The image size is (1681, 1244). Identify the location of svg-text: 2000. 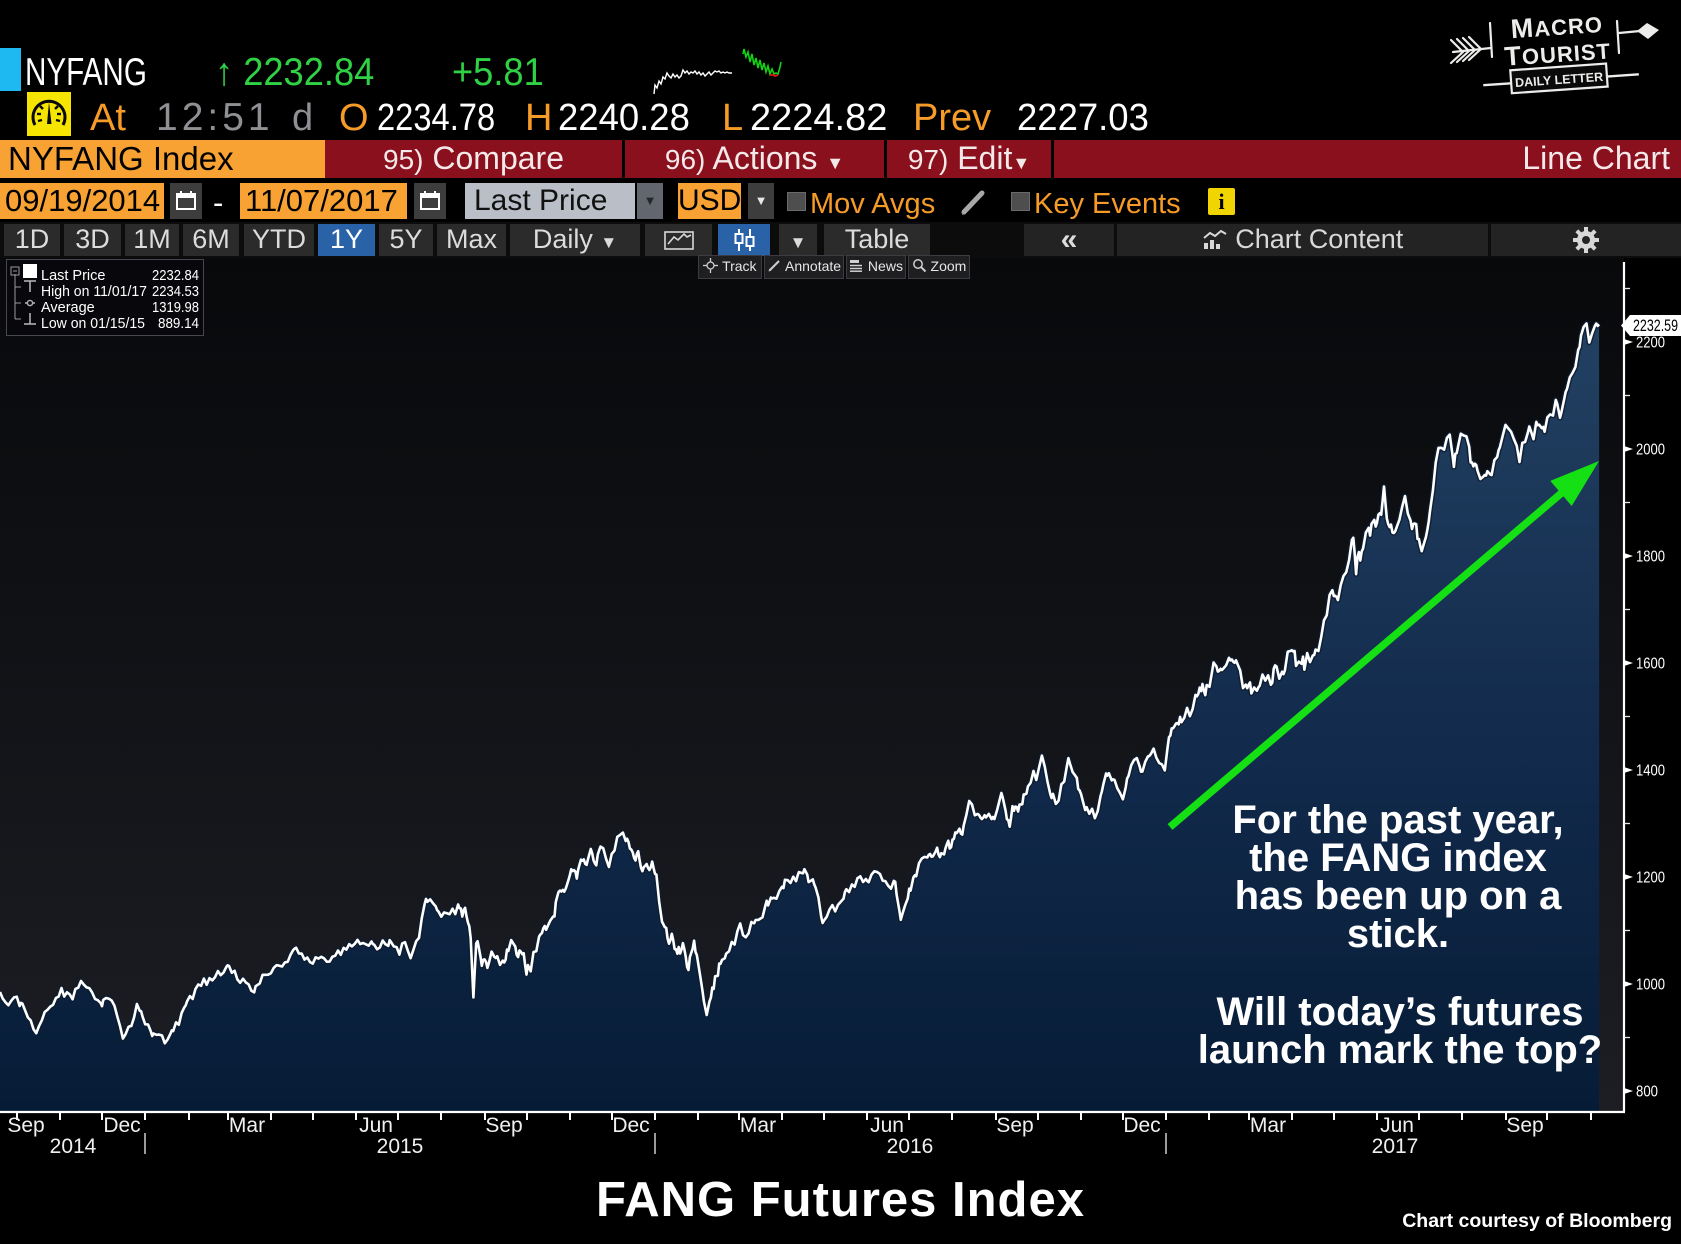
(1650, 450).